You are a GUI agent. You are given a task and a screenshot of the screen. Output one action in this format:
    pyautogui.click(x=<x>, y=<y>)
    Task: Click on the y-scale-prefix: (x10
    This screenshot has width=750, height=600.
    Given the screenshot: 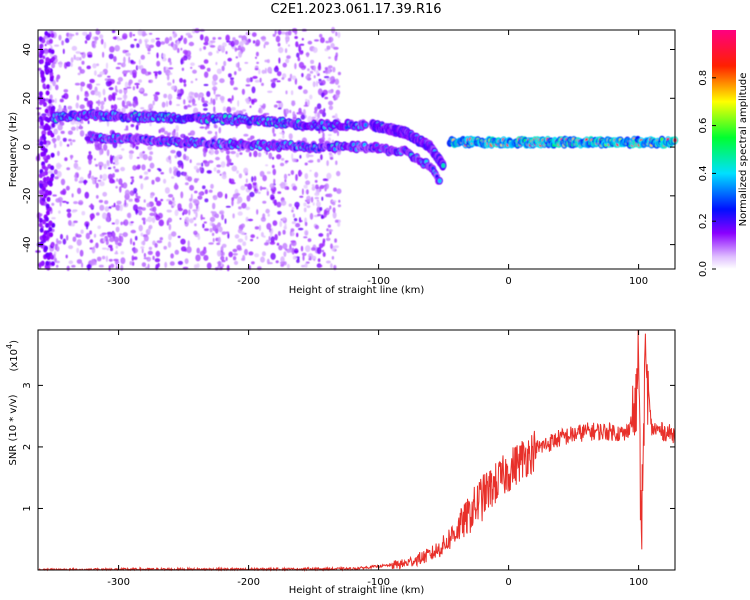 What is the action you would take?
    pyautogui.click(x=14, y=360)
    